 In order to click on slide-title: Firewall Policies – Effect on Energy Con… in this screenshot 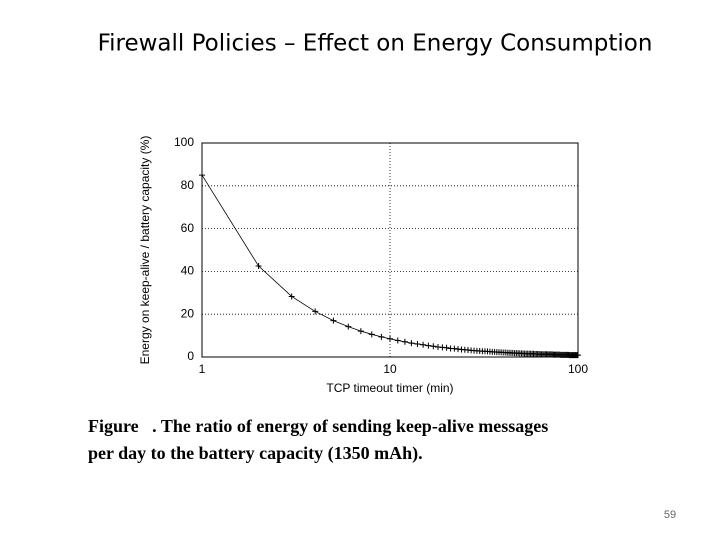, I will do `click(375, 44)`.